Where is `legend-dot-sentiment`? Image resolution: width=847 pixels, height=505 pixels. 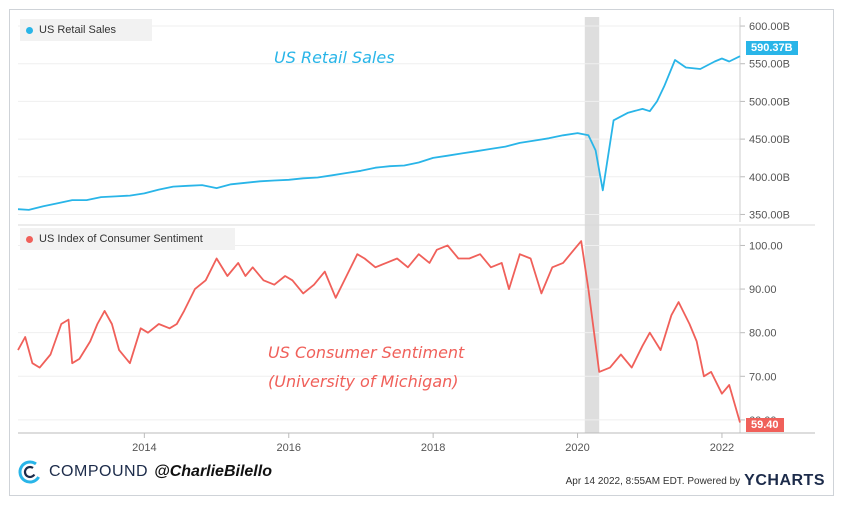
legend-dot-sentiment is located at coordinates (29, 239).